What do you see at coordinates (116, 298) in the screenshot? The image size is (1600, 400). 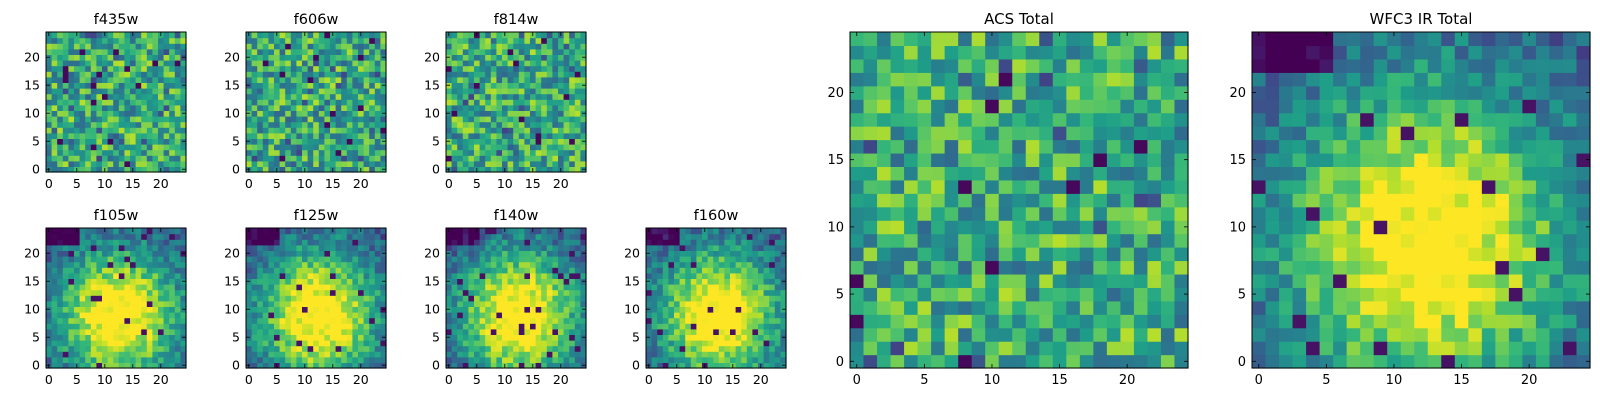 I see `axes-frame` at bounding box center [116, 298].